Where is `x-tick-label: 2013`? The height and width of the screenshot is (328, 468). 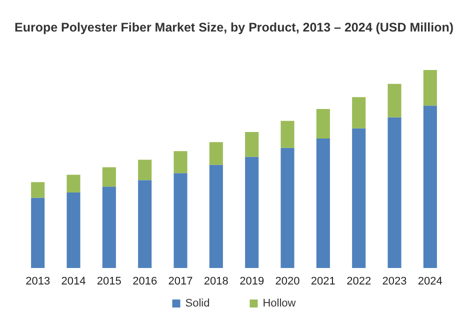 x-tick-label: 2013 is located at coordinates (38, 282).